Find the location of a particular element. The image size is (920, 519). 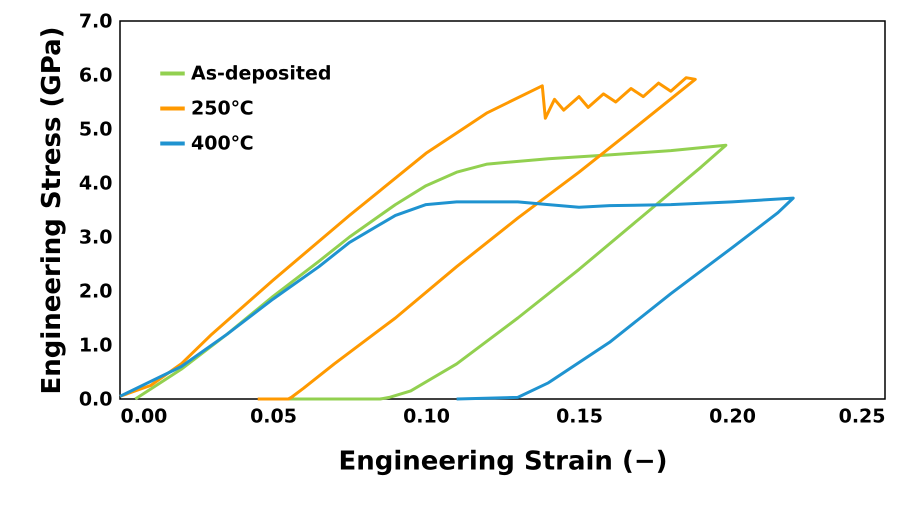

legend-label: As-deposited is located at coordinates (261, 73).